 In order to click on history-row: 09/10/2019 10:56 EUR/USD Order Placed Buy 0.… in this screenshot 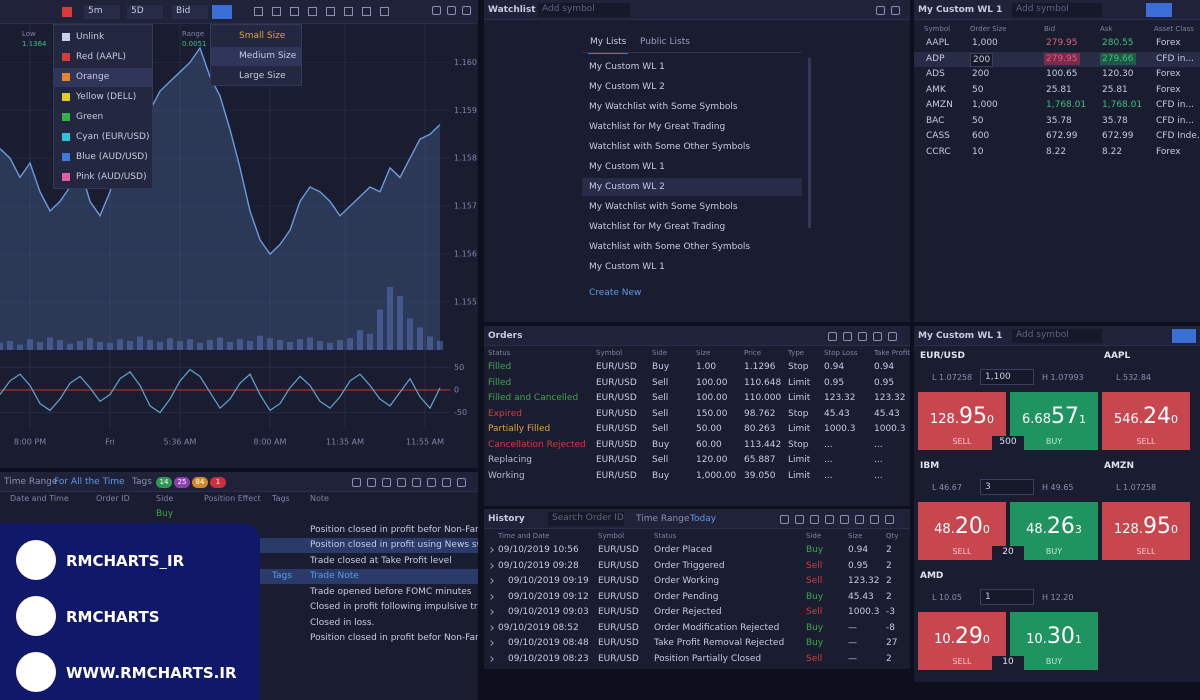, I will do `click(697, 550)`.